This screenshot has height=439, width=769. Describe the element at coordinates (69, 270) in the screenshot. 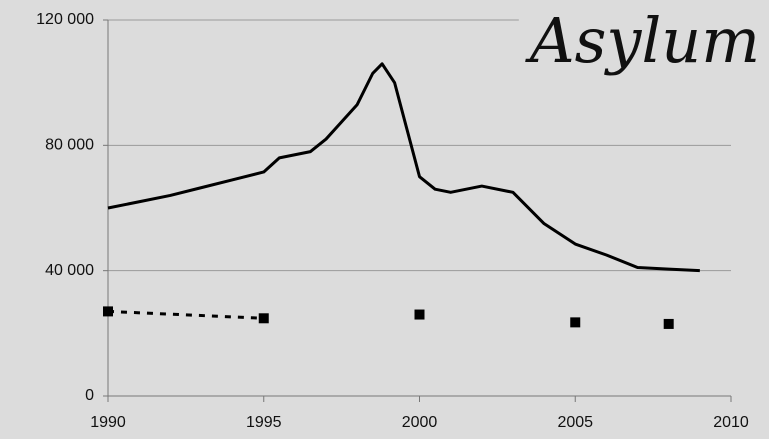

I see `y-tick-label: 40 000` at that location.